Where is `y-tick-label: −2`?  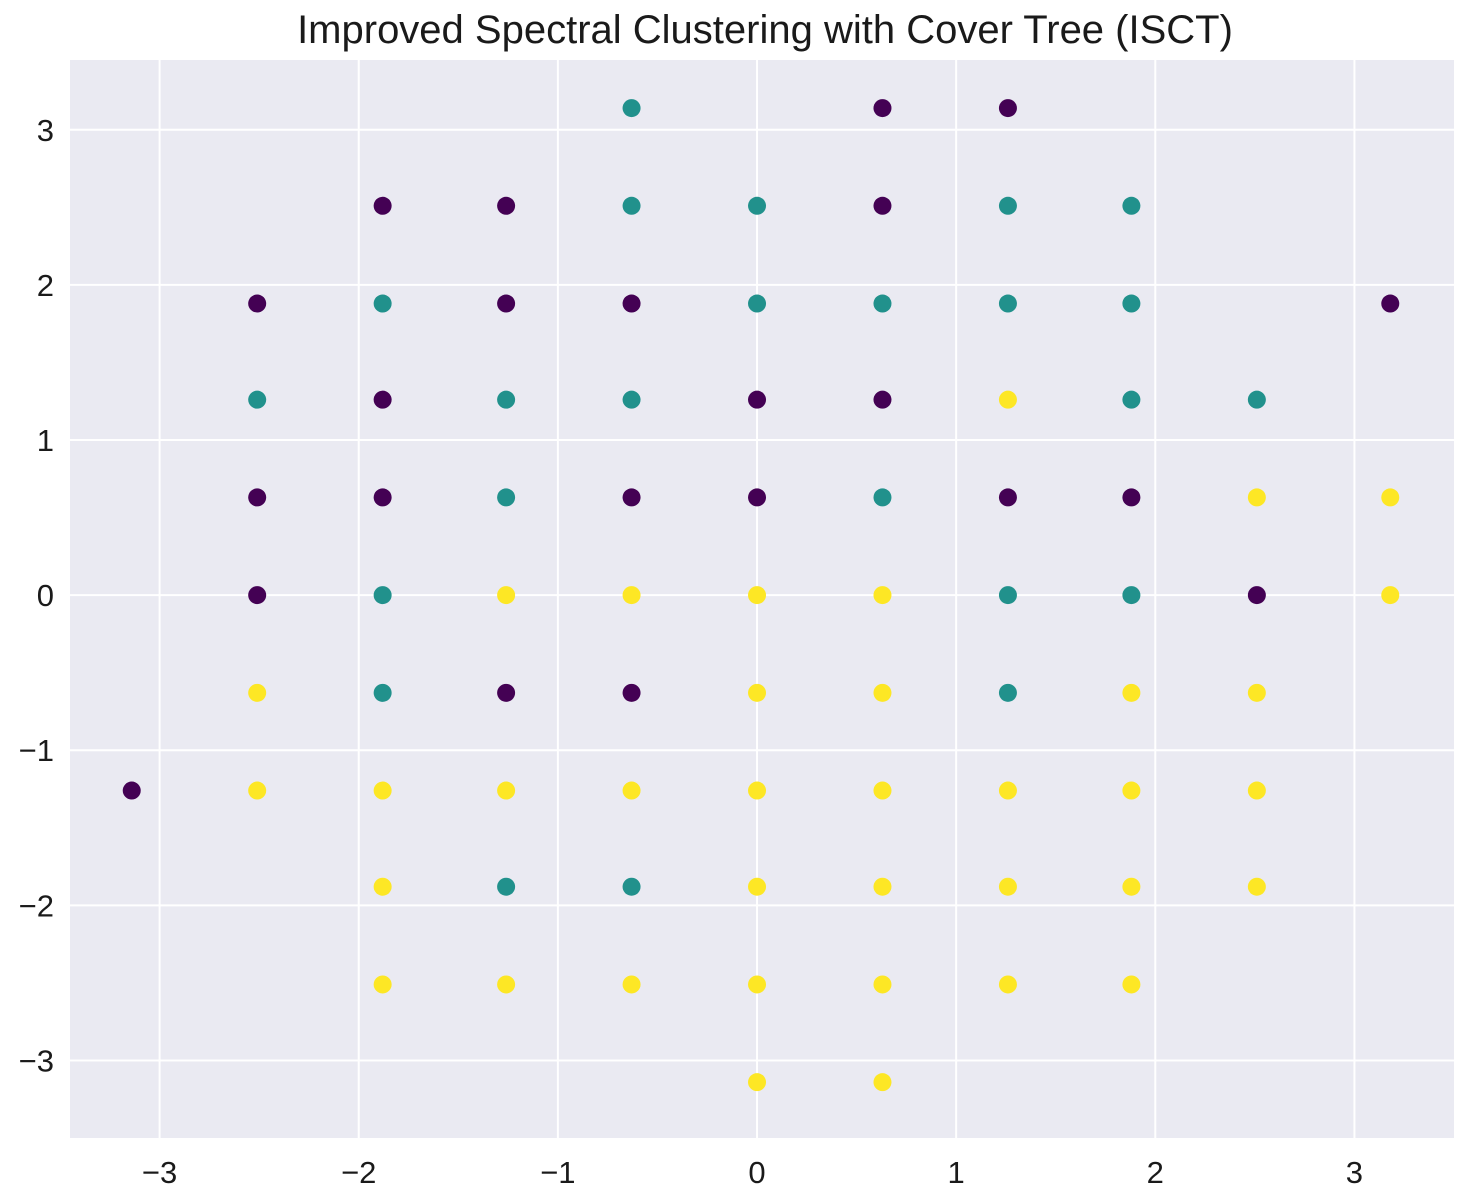 y-tick-label: −2 is located at coordinates (36, 905).